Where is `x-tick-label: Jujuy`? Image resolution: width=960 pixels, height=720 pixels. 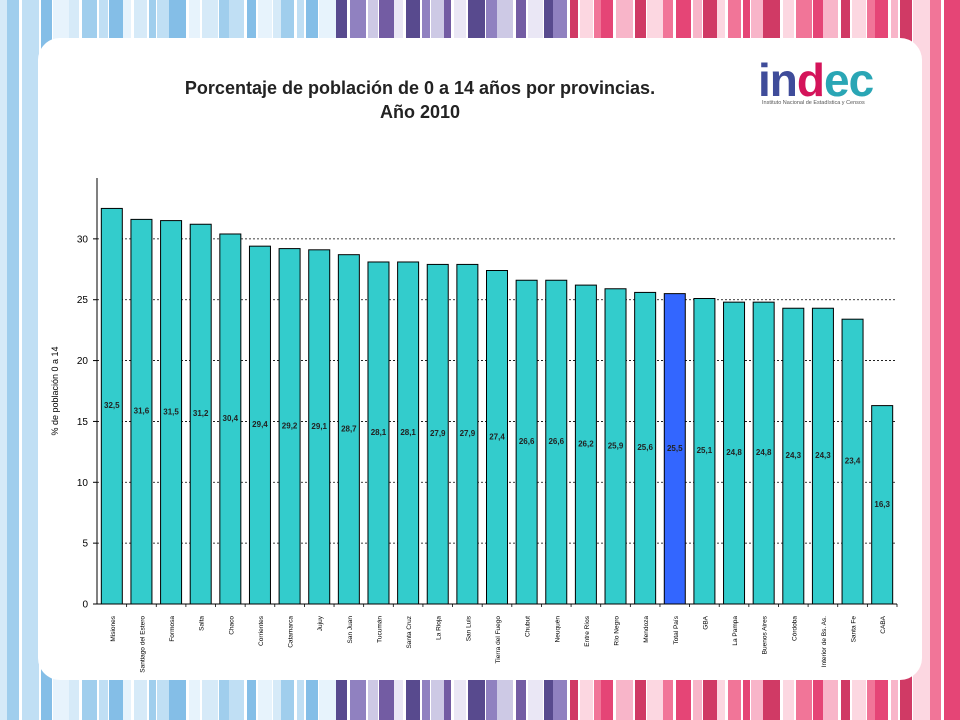 x-tick-label: Jujuy is located at coordinates (320, 623).